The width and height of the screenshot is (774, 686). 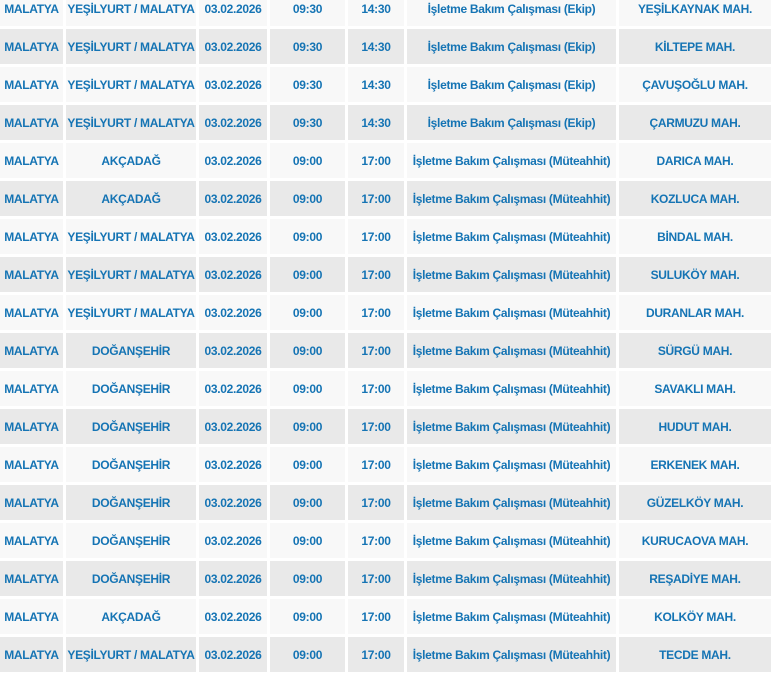 I want to click on cell-neighborhood: ERKENEK MAH., so click(x=696, y=466).